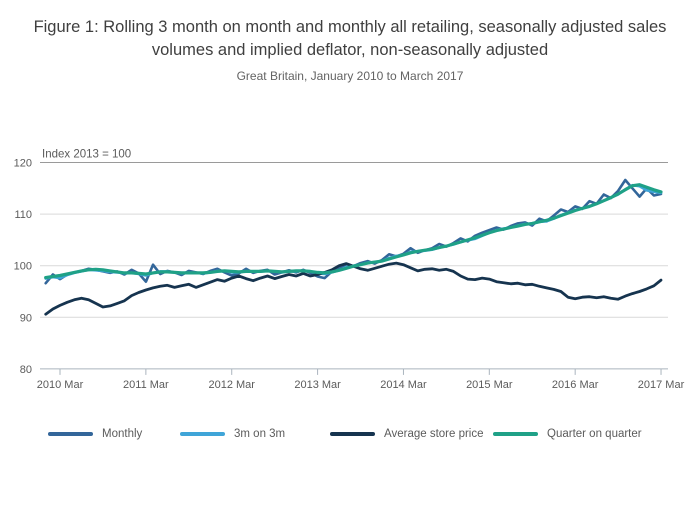  I want to click on x-tick-label: 2015 Mar, so click(489, 385).